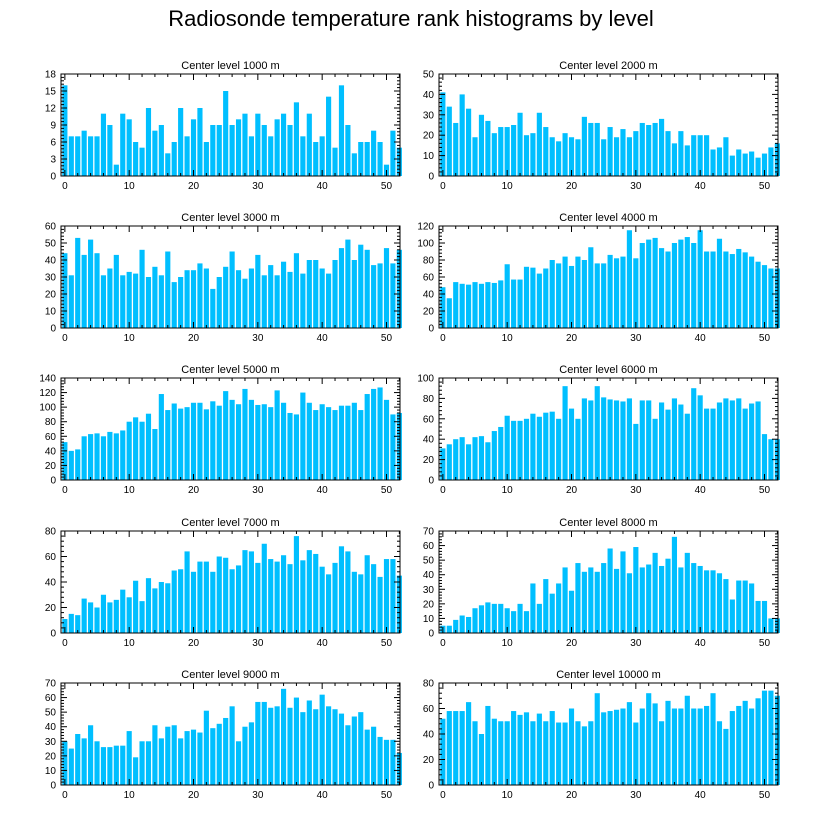 The width and height of the screenshot is (822, 824). Describe the element at coordinates (608, 218) in the screenshot. I see `panel-title: Center level 4000 m` at that location.